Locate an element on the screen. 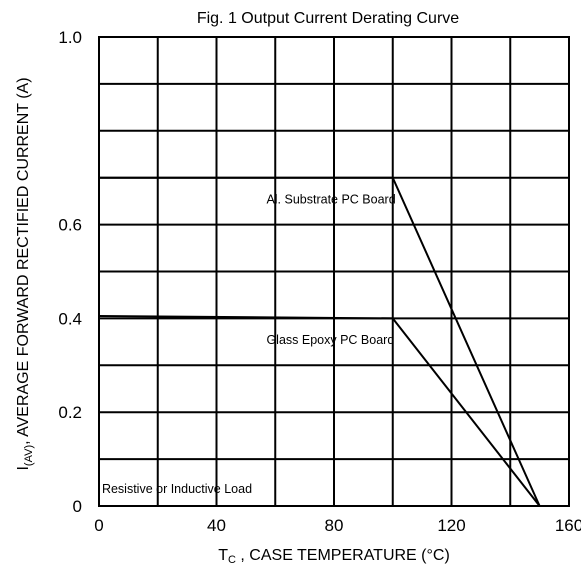 Image resolution: width=581 pixels, height=570 pixels. y-axis-label-prefix: I is located at coordinates (23, 468).